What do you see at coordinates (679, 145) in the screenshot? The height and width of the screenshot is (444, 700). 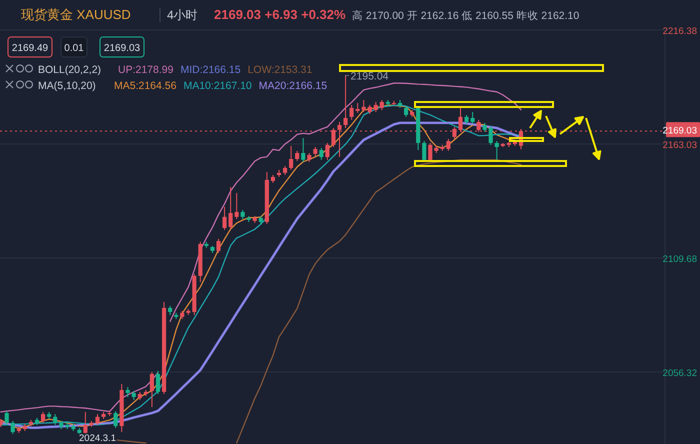 I see `y-tick-label: 2163.03` at bounding box center [679, 145].